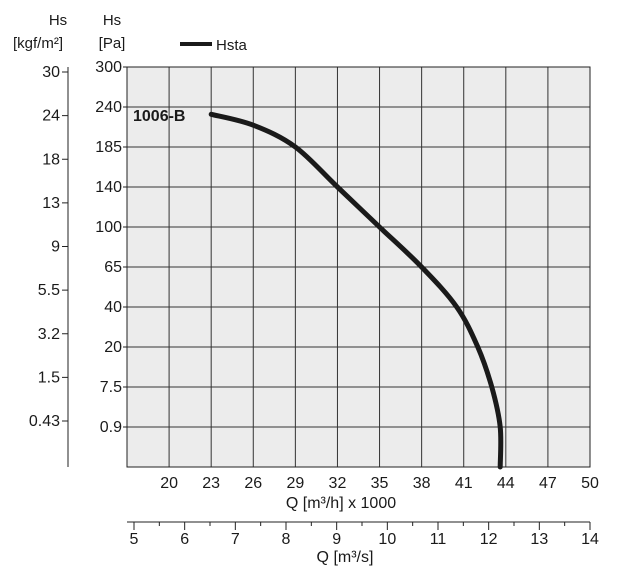 This screenshot has width=618, height=577. I want to click on m3s-tick-label: 8, so click(286, 539).